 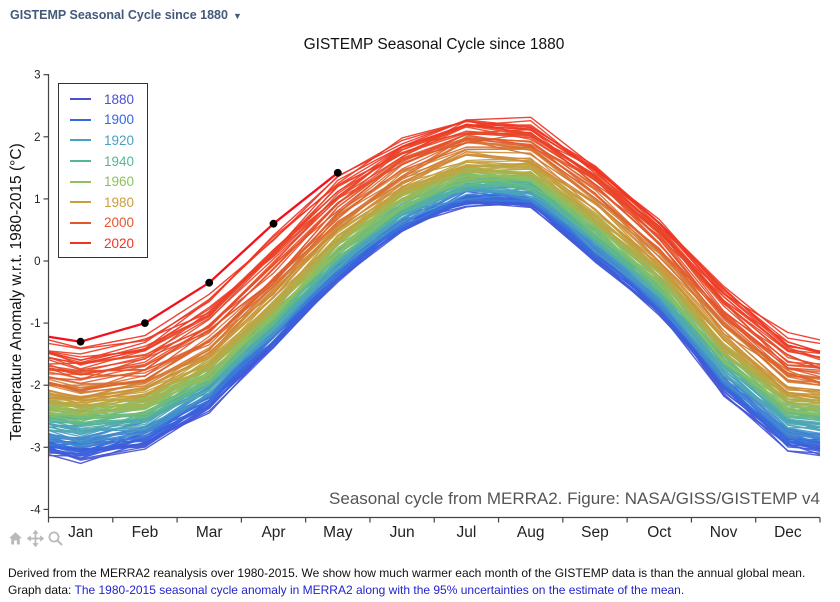 What do you see at coordinates (237, 15) in the screenshot?
I see `dropdown-arrow-icon: ▼` at bounding box center [237, 15].